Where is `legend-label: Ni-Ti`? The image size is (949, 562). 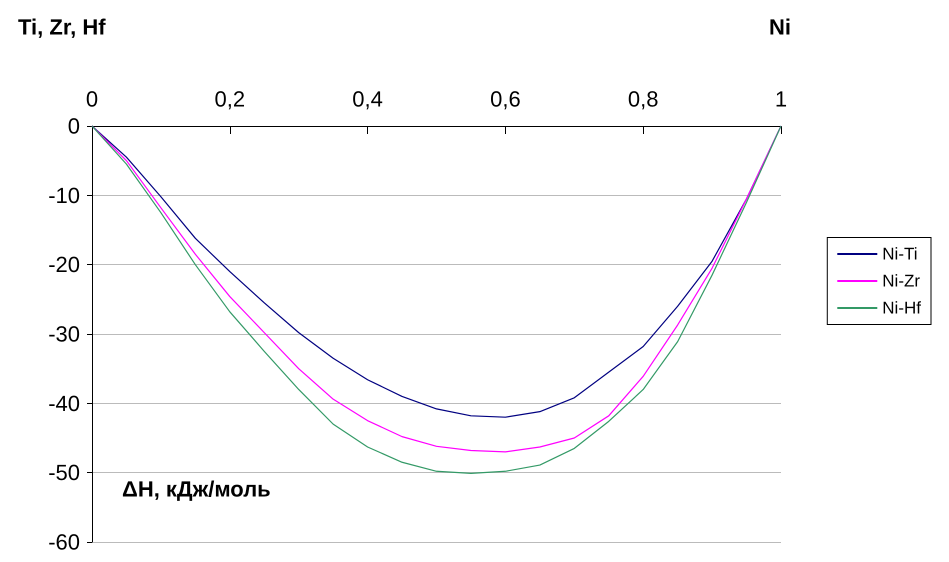
legend-label: Ni-Ti is located at coordinates (900, 254).